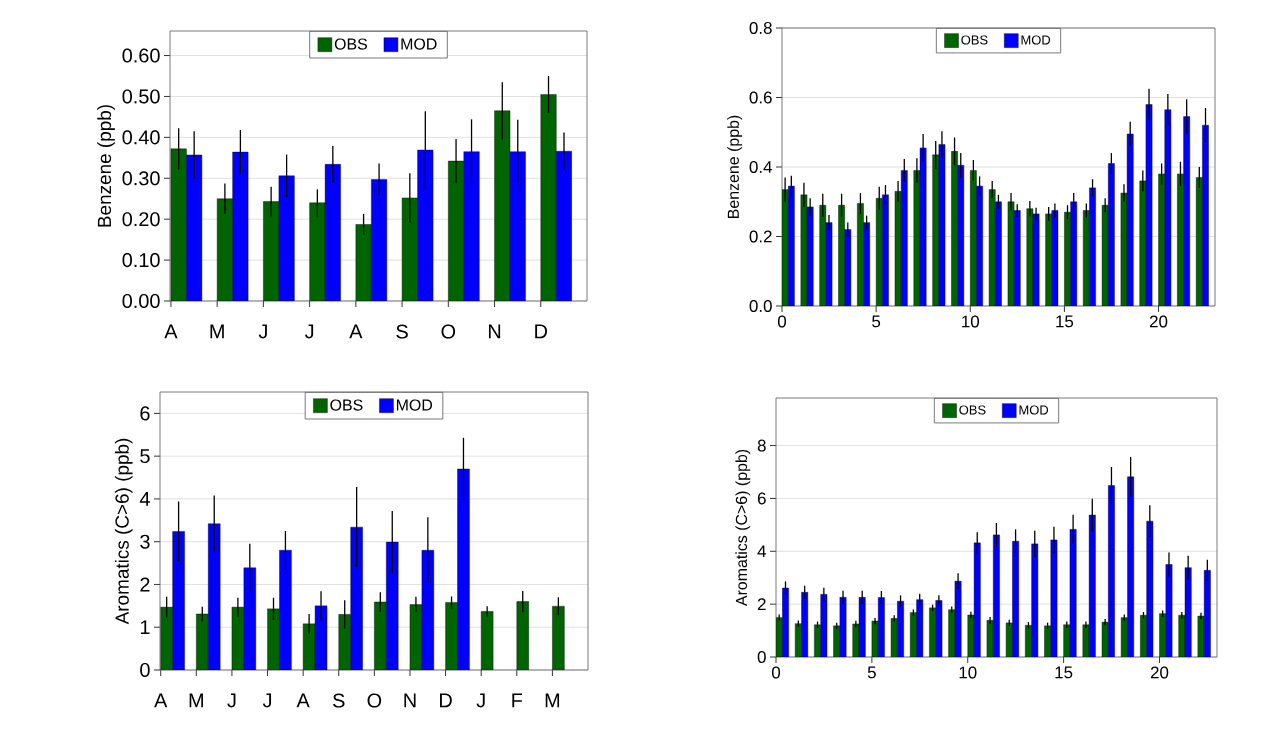 Image resolution: width=1274 pixels, height=733 pixels. What do you see at coordinates (145, 456) in the screenshot?
I see `y-tick-label: 5` at bounding box center [145, 456].